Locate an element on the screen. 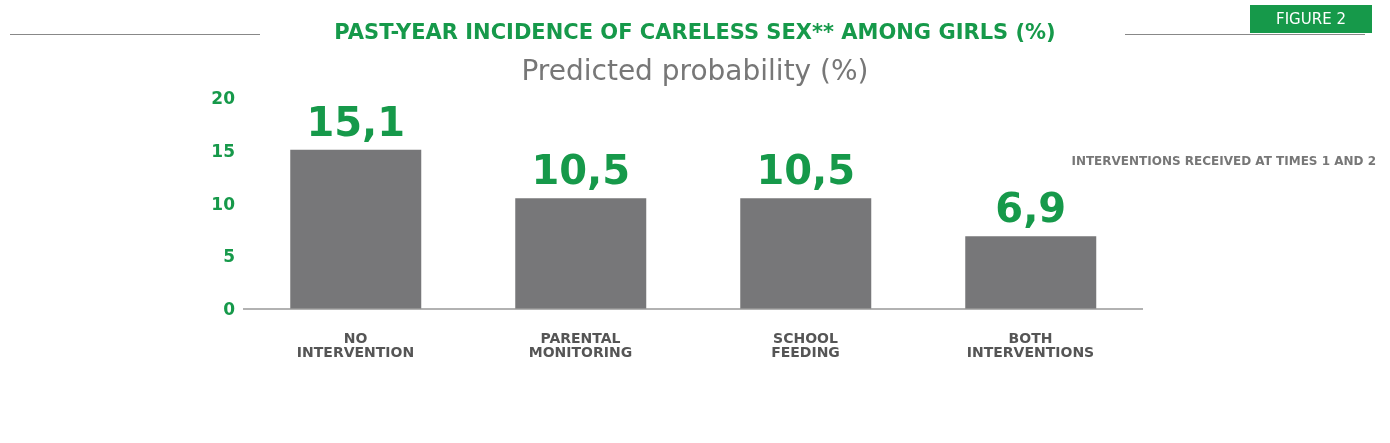 This screenshot has width=1390, height=443. x-tick-label: SCHOOL FEEDING is located at coordinates (805, 344).